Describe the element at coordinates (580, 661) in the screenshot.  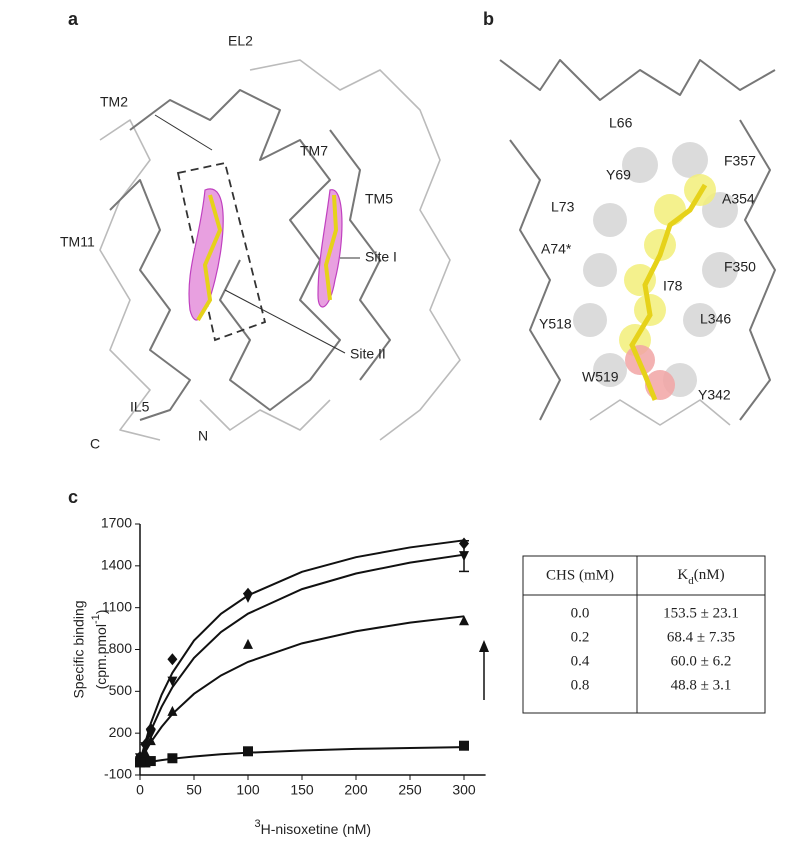
I see `table-cell: 0.4` at that location.